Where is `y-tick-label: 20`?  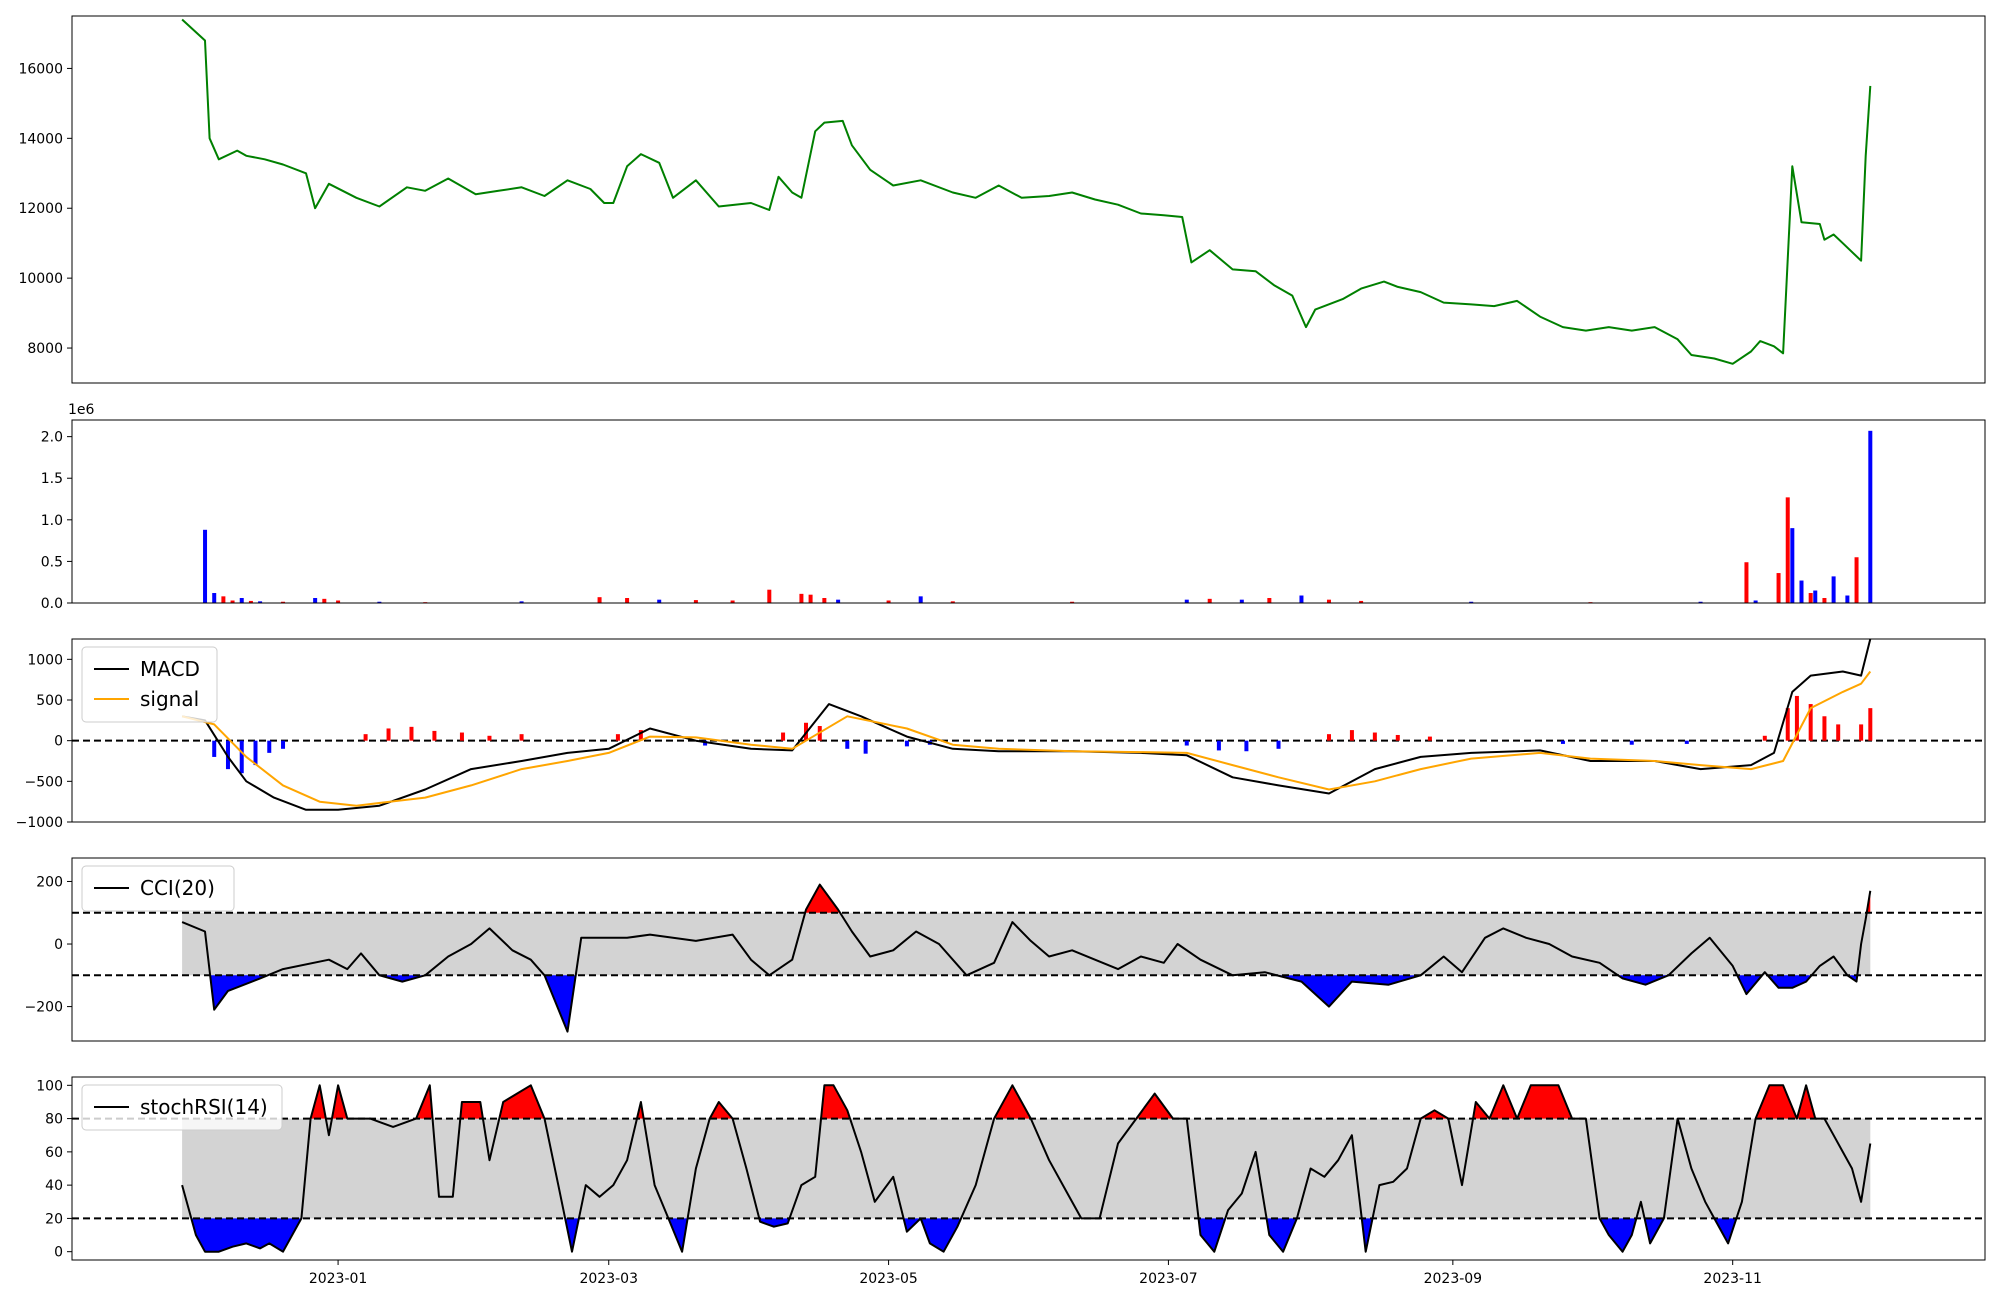 y-tick-label: 20 is located at coordinates (54, 1219).